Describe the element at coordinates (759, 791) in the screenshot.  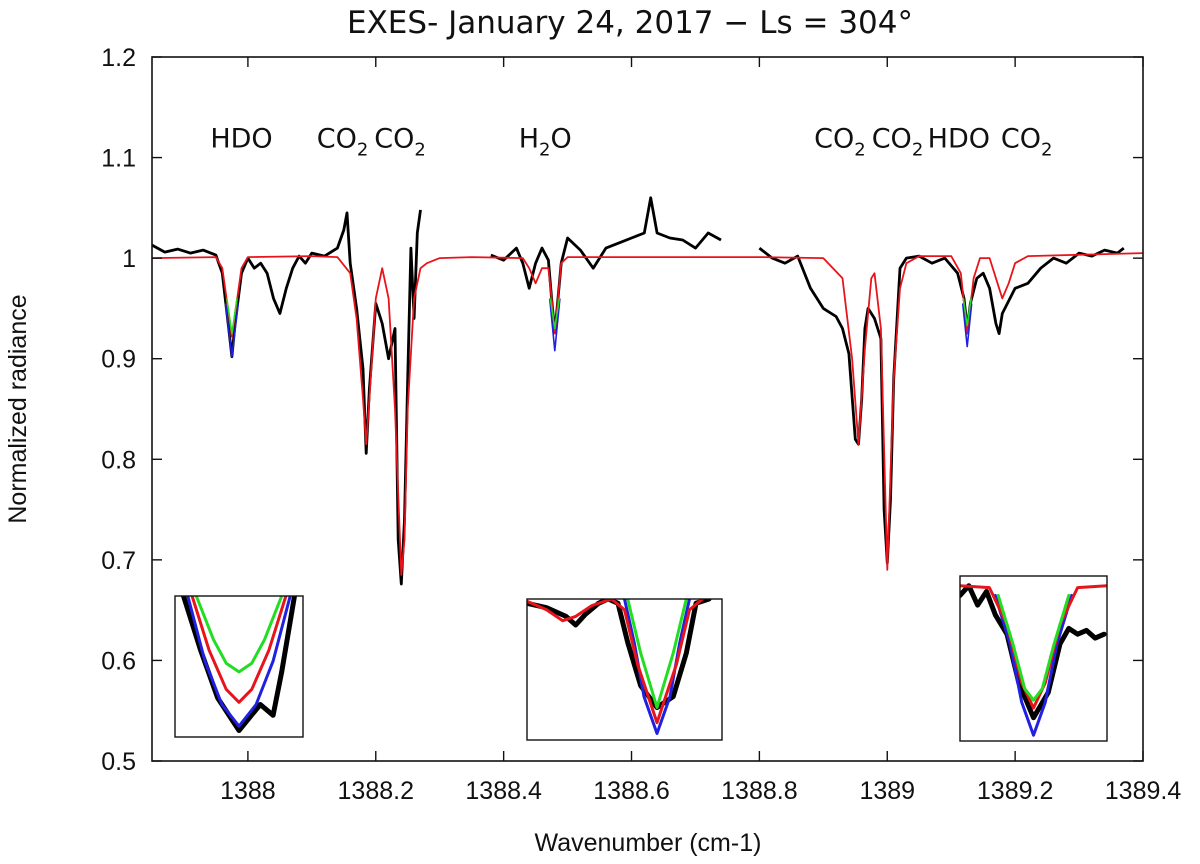
I see `x-tick-label: 1388.8` at that location.